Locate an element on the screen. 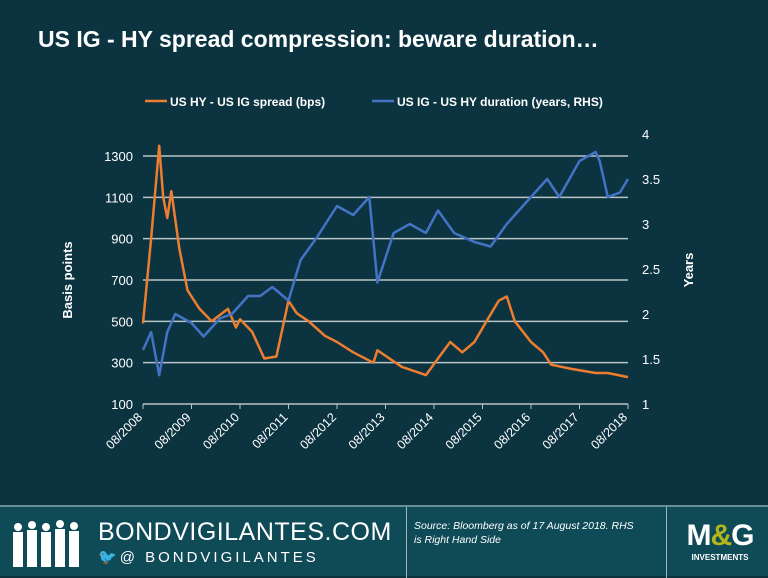 The image size is (768, 578). y-right-tick-label: 2.5 is located at coordinates (651, 269).